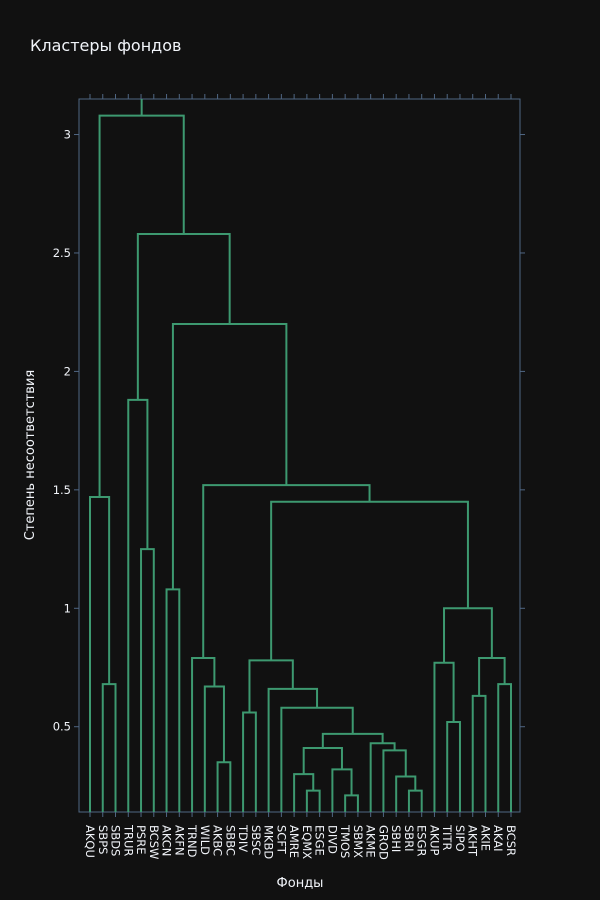  What do you see at coordinates (332, 839) in the screenshot?
I see `x-tick-label: DIVD` at bounding box center [332, 839].